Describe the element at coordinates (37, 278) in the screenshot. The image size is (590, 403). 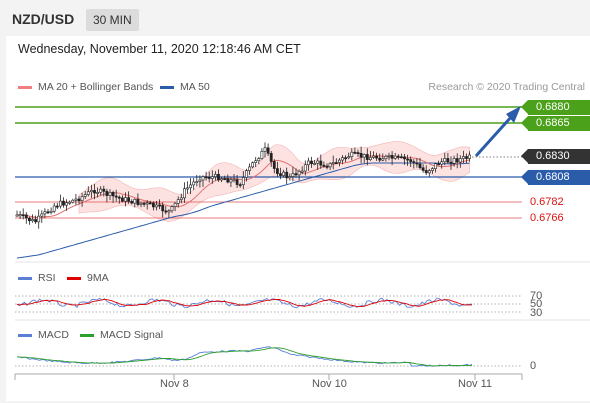
I see `legend-rsi: RSI` at that location.